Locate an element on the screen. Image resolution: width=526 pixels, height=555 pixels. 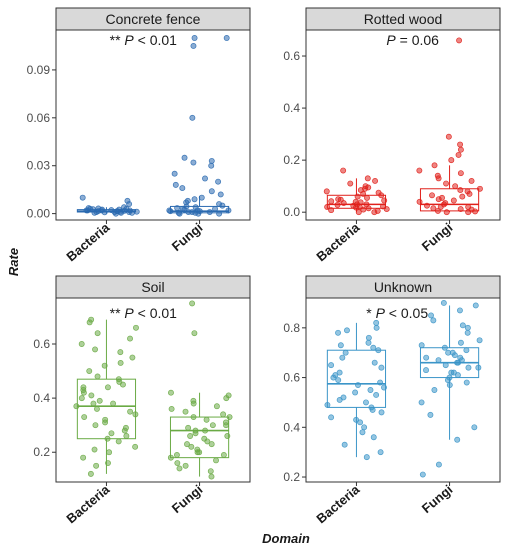
significance-annotation: P = 0.06 is located at coordinates (412, 40).